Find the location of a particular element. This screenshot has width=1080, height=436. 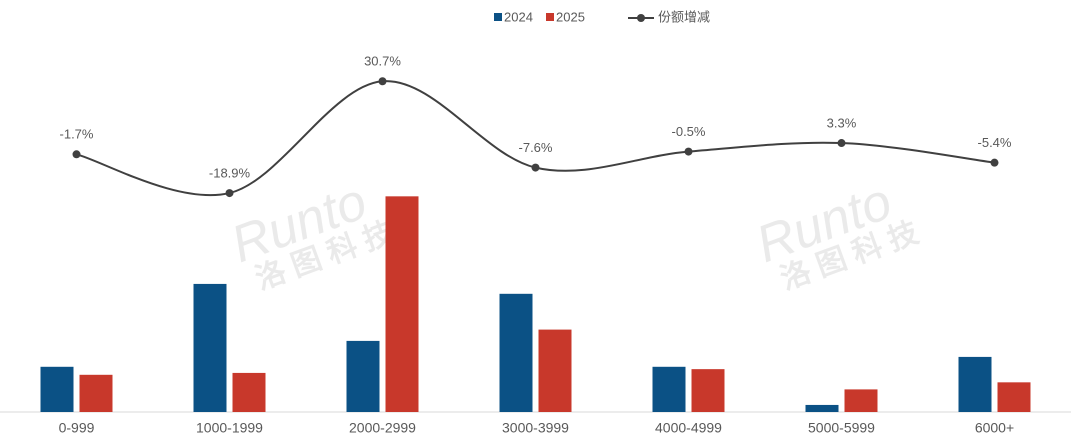

data-label: -0.5% is located at coordinates (689, 131).